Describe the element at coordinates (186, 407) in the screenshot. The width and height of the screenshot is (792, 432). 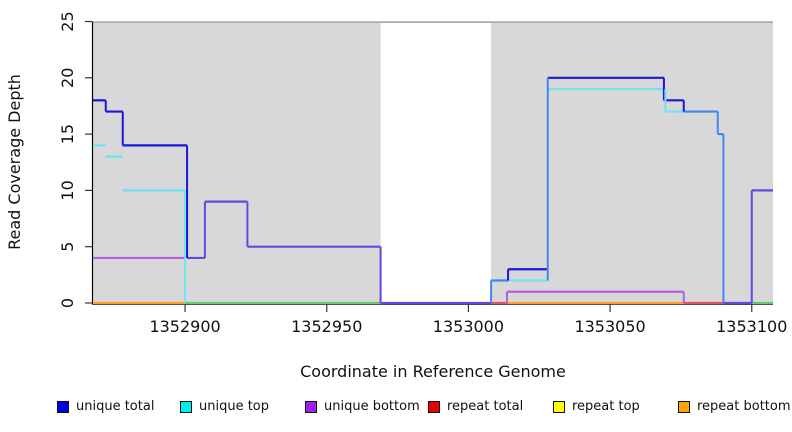
I see `legend-swatch-unique-top` at that location.